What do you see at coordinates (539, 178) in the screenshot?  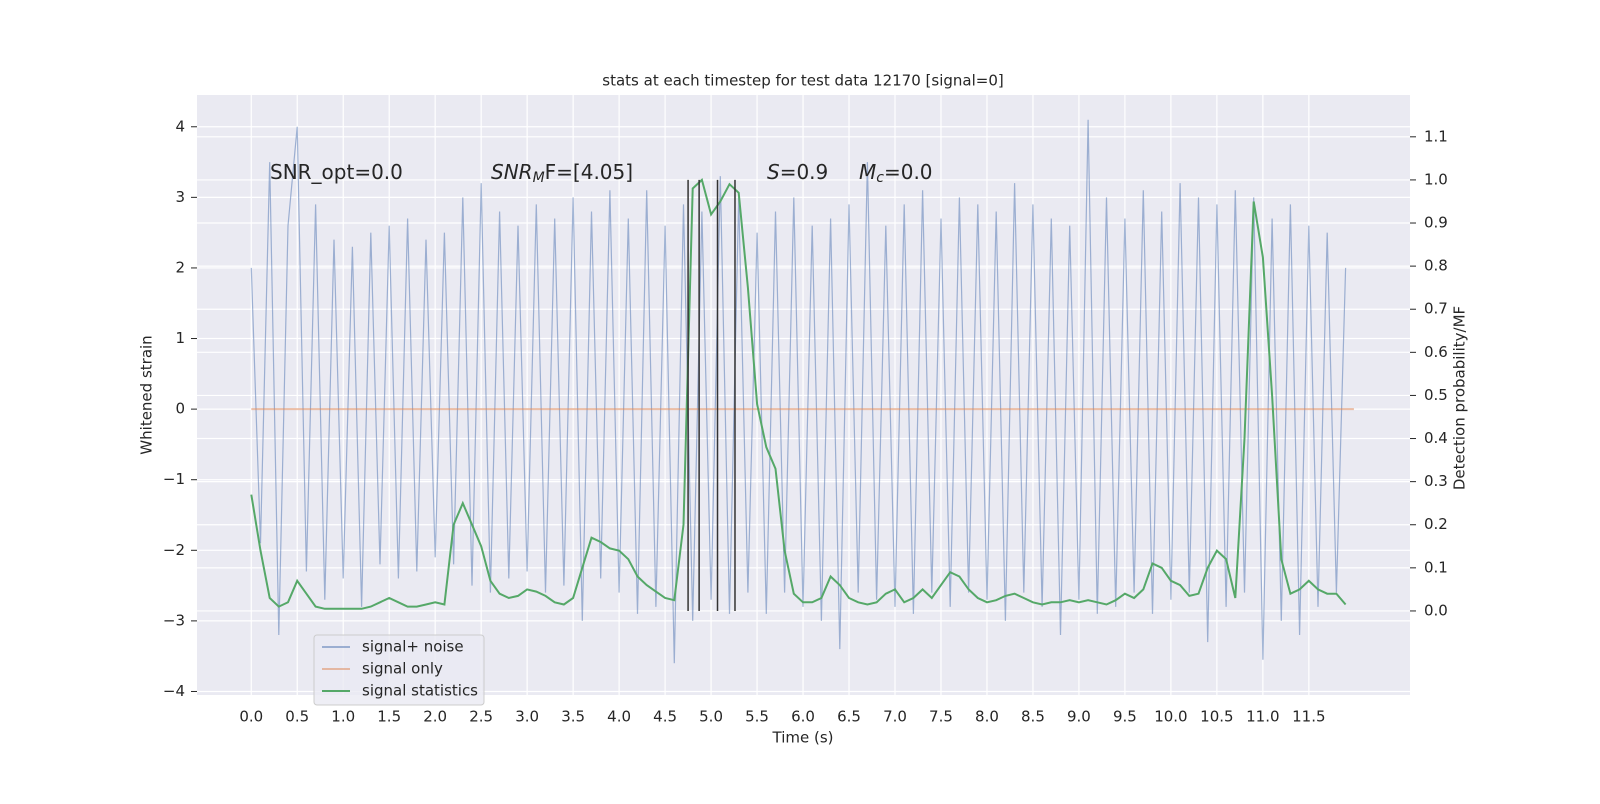 I see `annotation-sub: M` at bounding box center [539, 178].